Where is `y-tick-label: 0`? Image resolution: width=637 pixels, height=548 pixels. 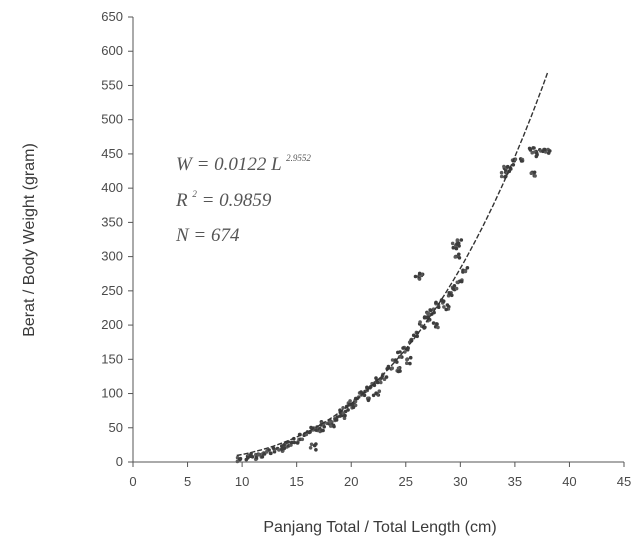
y-tick-label: 0 is located at coordinates (119, 461).